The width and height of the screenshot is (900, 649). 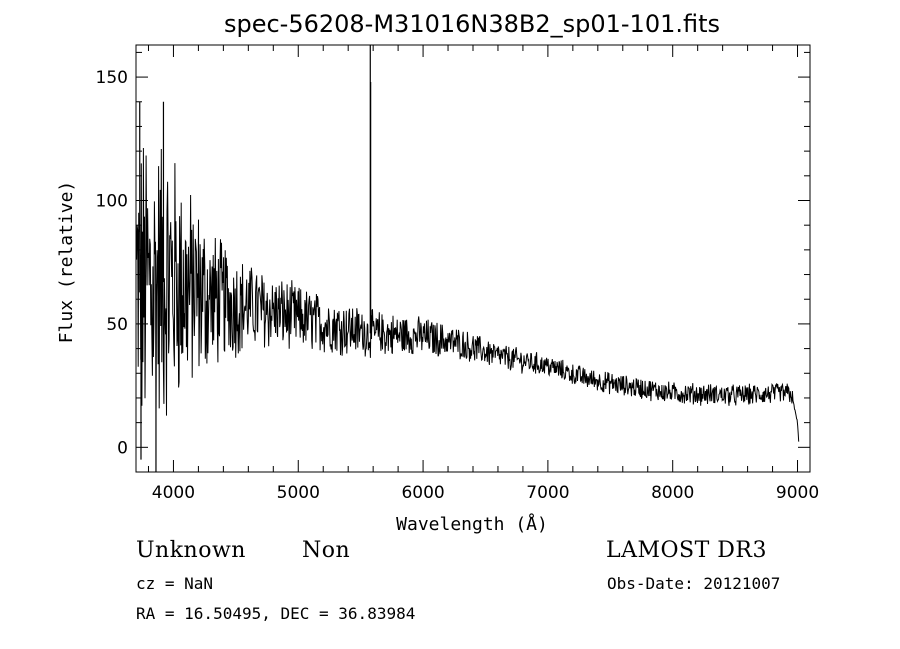 What do you see at coordinates (298, 493) in the screenshot?
I see `x-tick-label-5000: 5000` at bounding box center [298, 493].